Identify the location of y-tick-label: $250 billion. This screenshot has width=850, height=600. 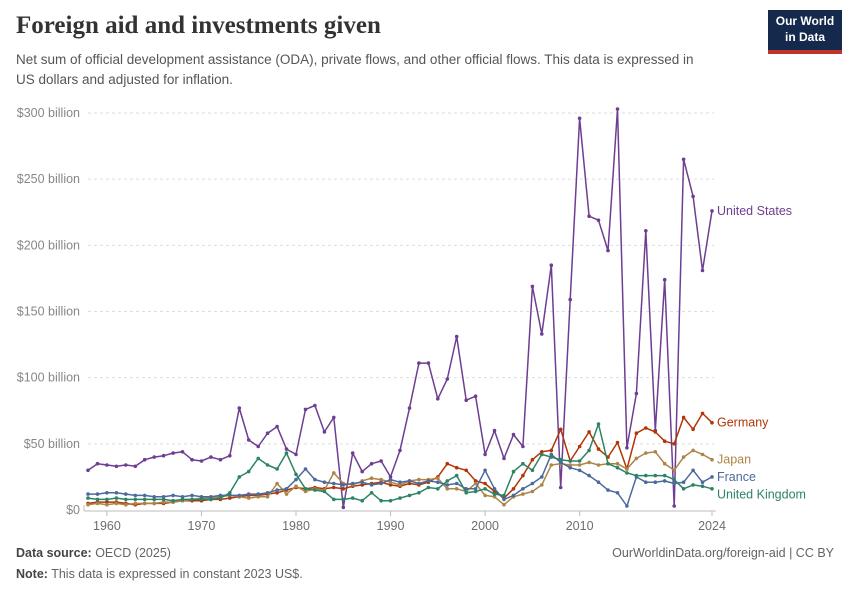
(48, 179).